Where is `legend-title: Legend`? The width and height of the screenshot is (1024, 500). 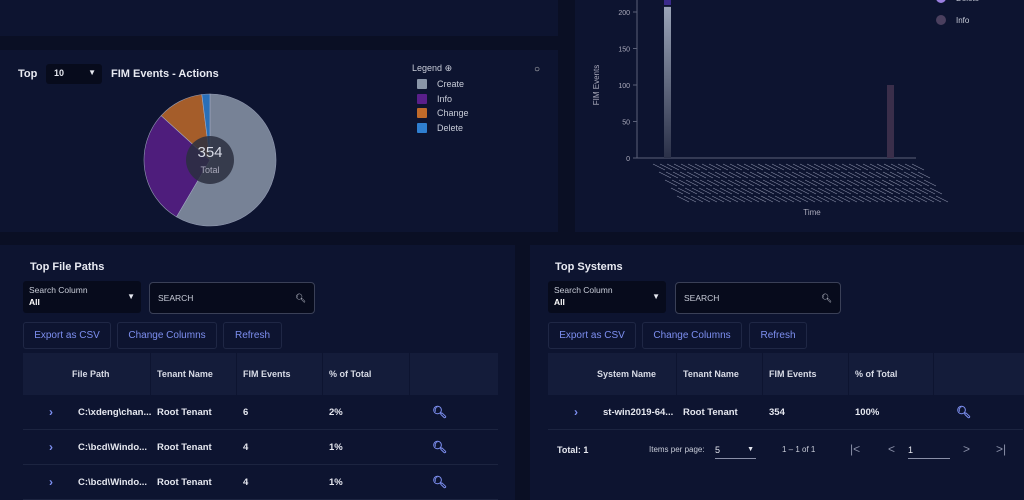 legend-title: Legend is located at coordinates (427, 68).